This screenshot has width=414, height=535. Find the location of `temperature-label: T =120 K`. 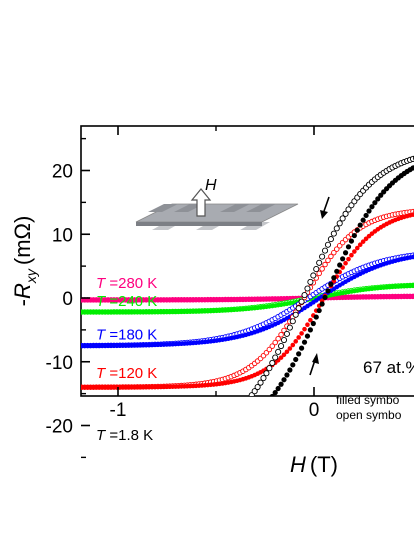

temperature-label: T =120 K is located at coordinates (126, 373).